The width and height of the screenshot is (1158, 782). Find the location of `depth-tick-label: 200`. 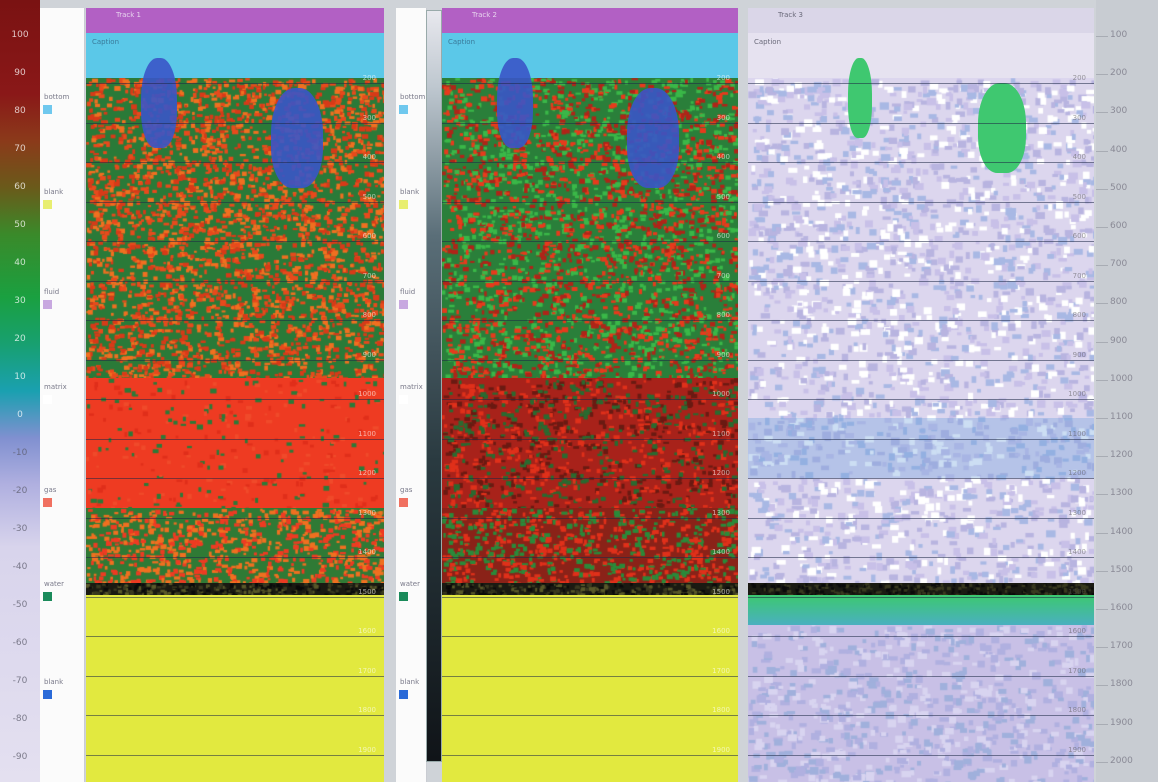

depth-tick-label: 200 is located at coordinates (1119, 73).